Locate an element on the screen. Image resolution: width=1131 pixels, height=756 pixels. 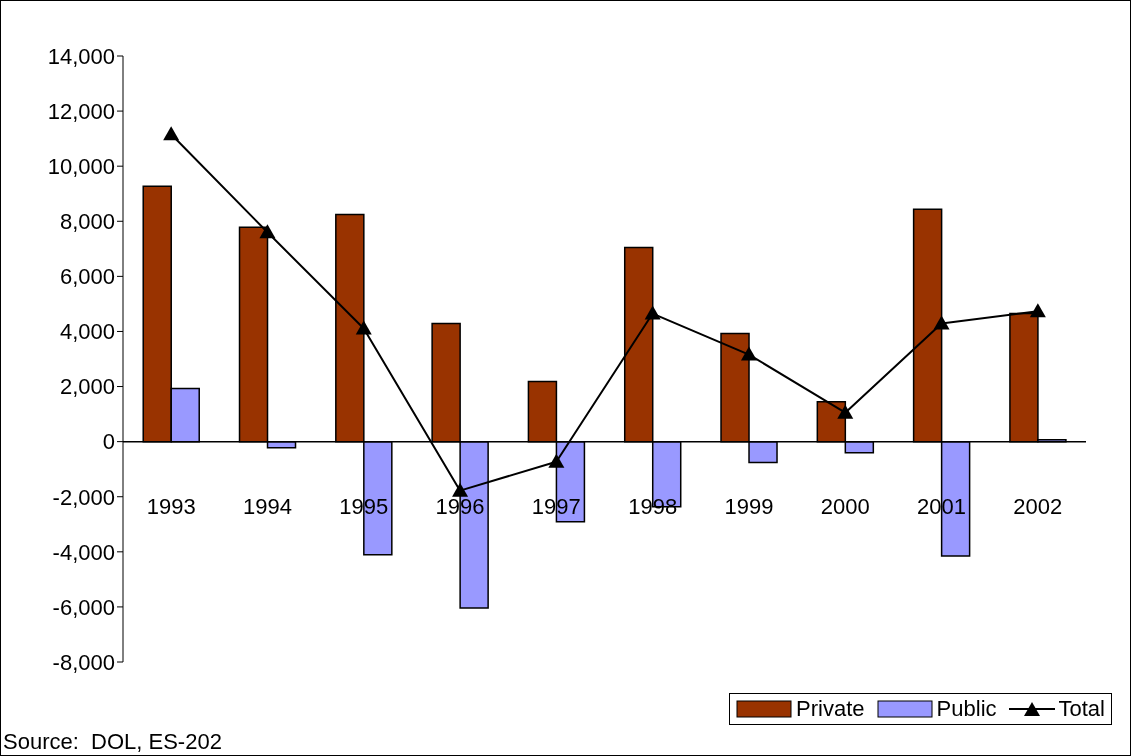
y-tick-label: 6,000 is located at coordinates (87, 277).